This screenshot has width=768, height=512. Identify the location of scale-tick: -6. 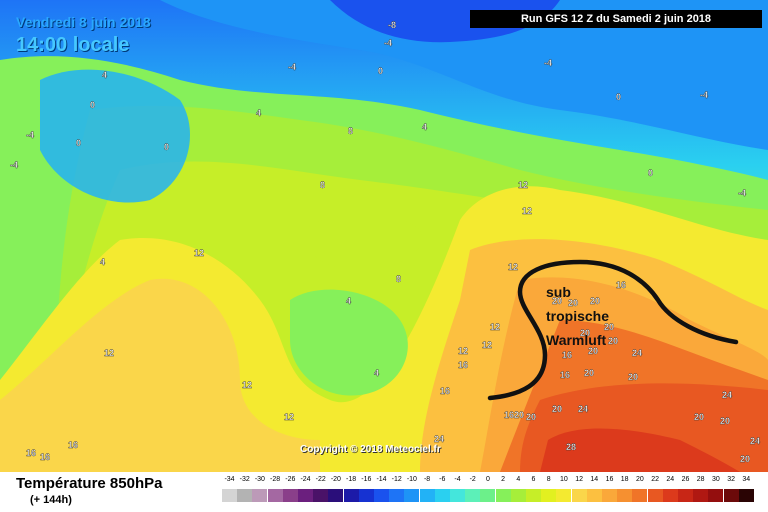
(442, 479).